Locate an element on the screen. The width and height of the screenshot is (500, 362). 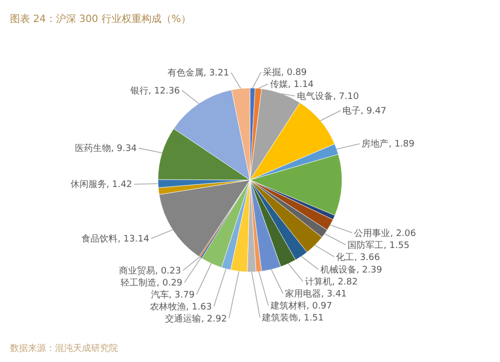
slice-label: 国防军工, 1.55 is located at coordinates (379, 245).